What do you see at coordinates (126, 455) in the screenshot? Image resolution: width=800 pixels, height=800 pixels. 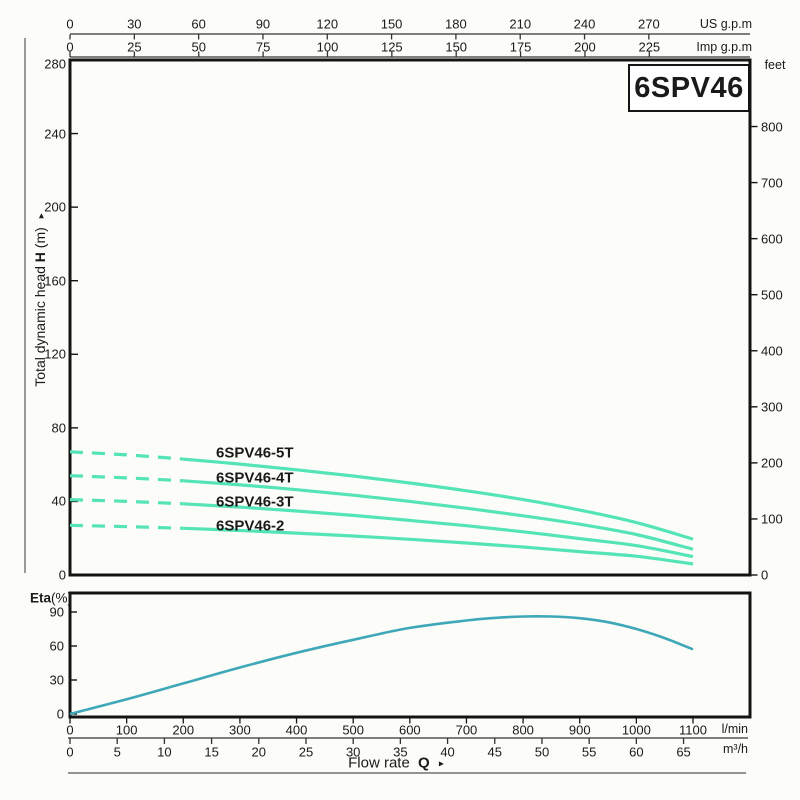 I see `head-curve-dashed-6spv46-5t` at bounding box center [126, 455].